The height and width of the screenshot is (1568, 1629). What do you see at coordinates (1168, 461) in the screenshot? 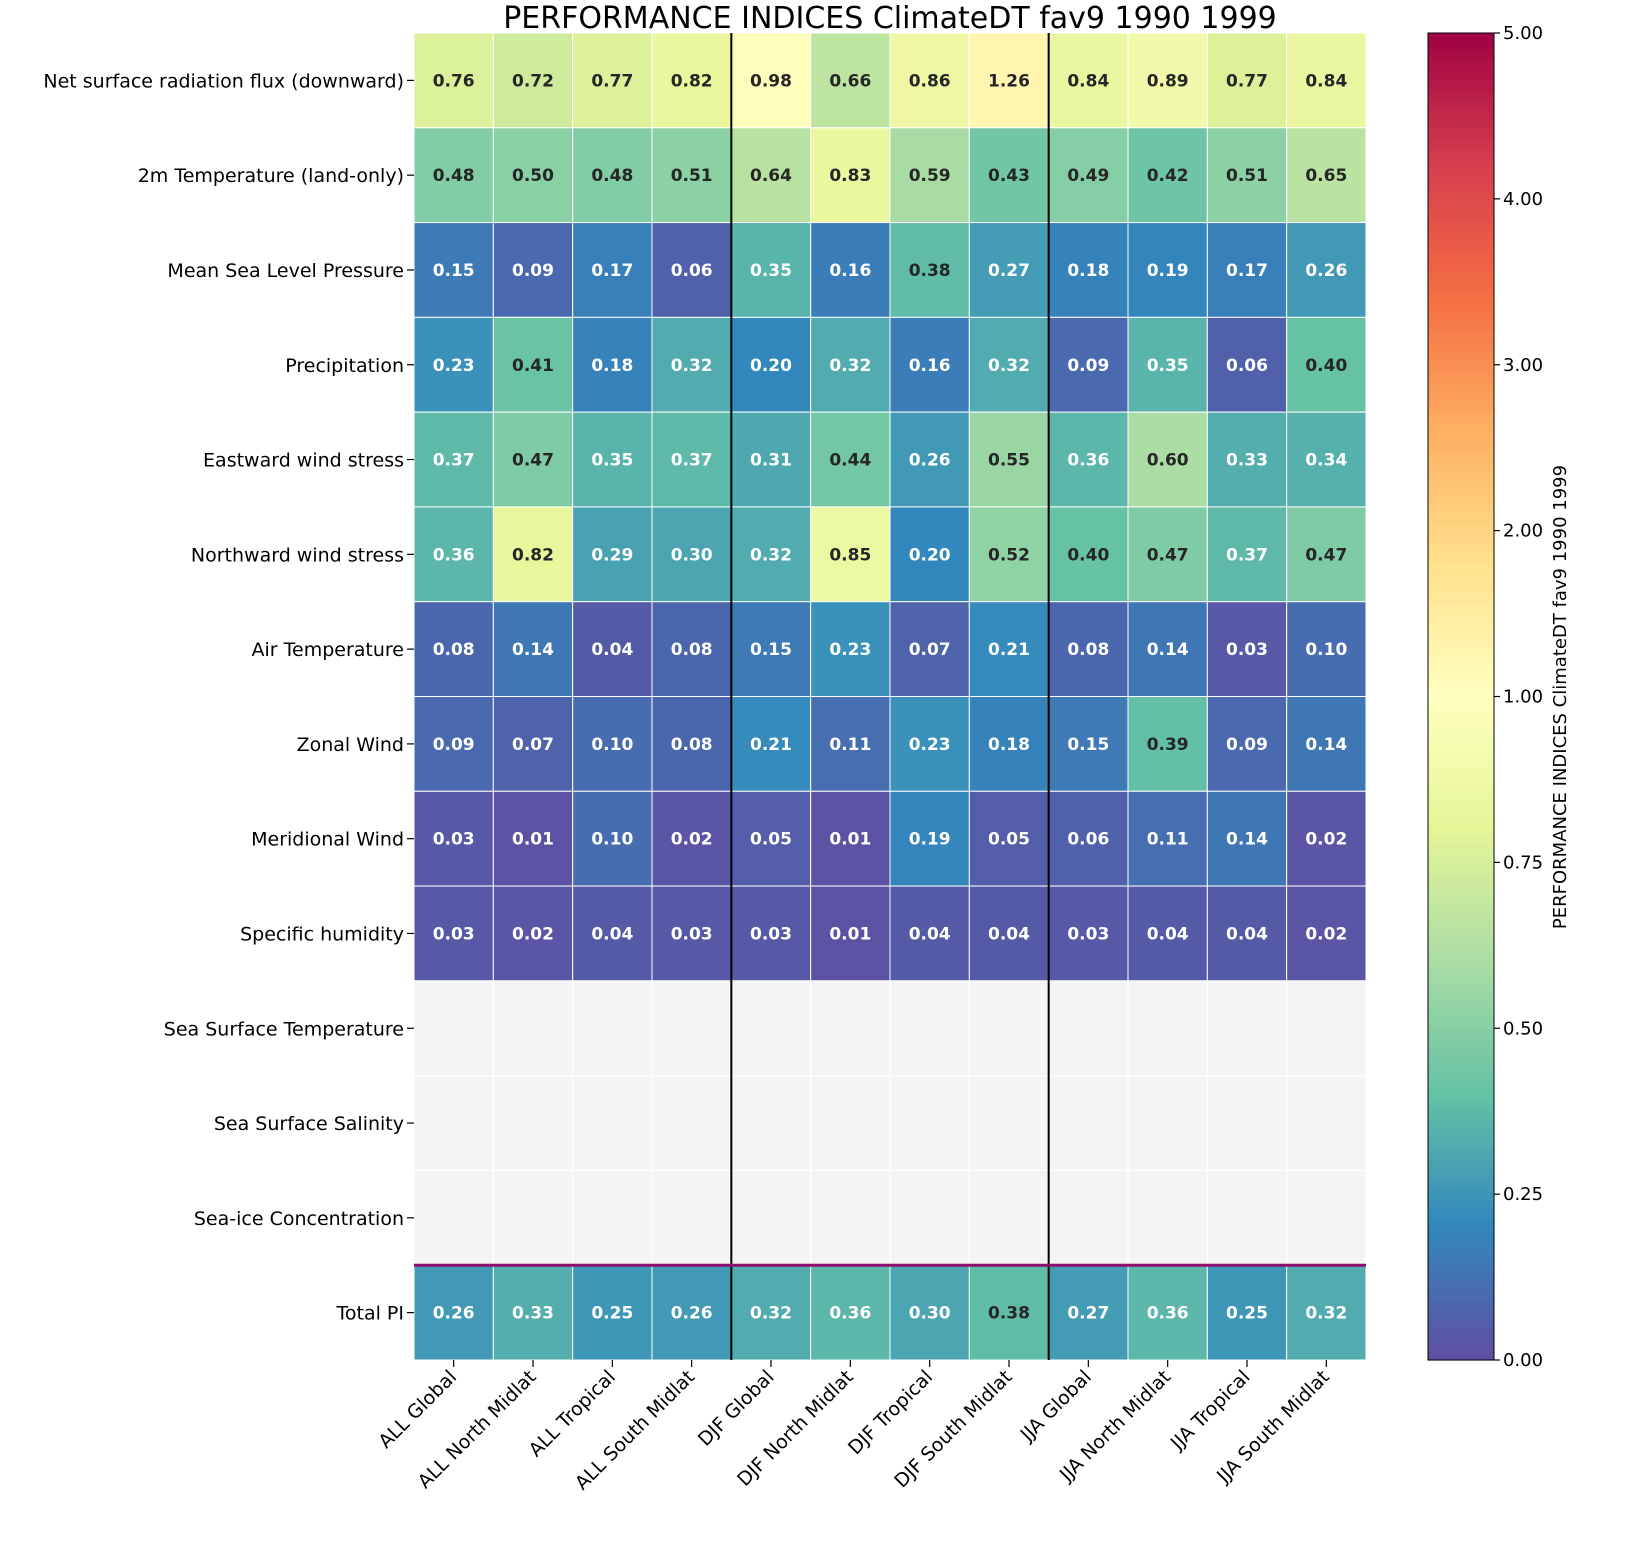
I see `cell-value-label: 0.60` at bounding box center [1168, 461].